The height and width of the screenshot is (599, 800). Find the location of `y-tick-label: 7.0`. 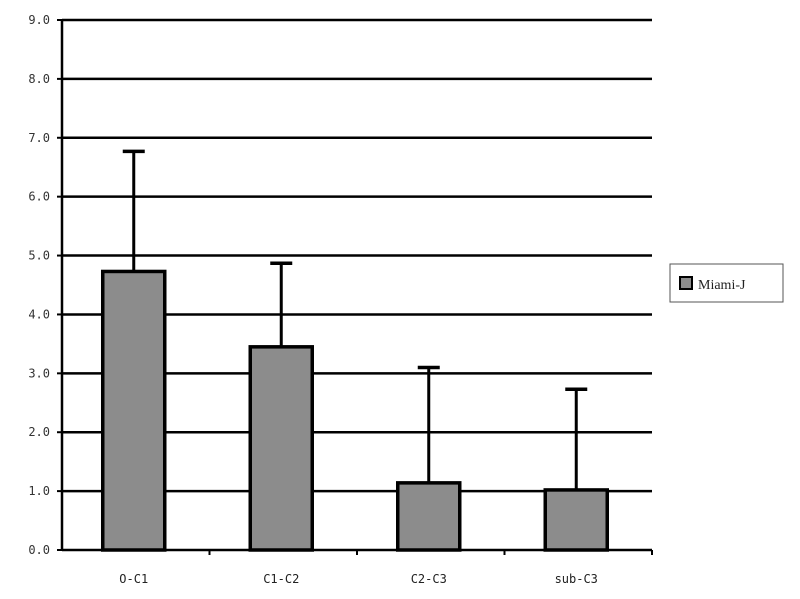

y-tick-label: 7.0 is located at coordinates (39, 138).